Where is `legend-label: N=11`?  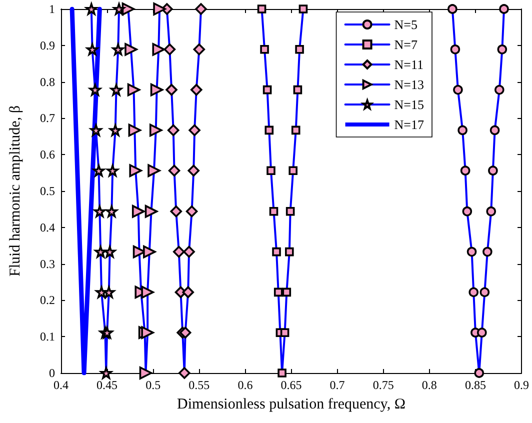
legend-label: N=11 is located at coordinates (409, 64).